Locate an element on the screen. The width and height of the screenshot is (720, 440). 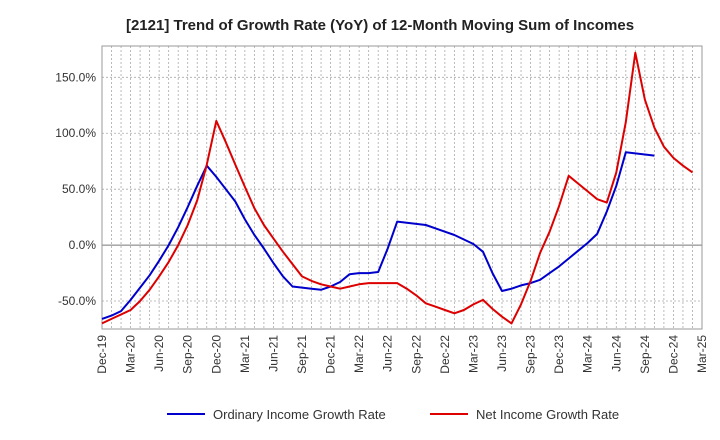
x-tick-label: Dec-22 is located at coordinates (445, 354).